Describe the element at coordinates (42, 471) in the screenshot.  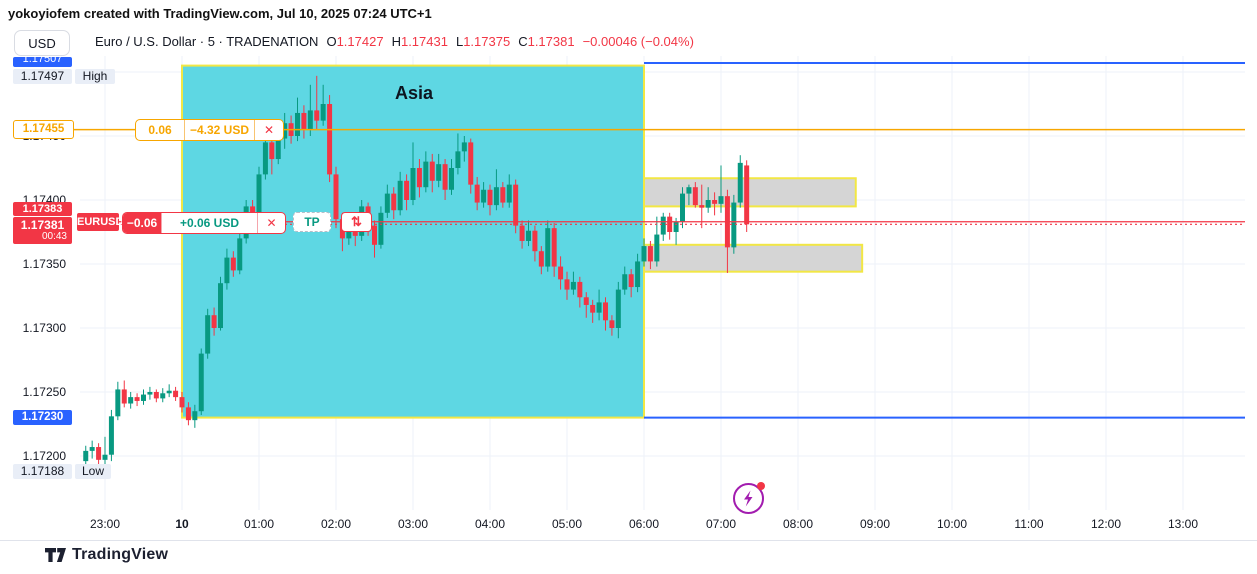
I see `session-low-price-badge: 1.17188` at that location.